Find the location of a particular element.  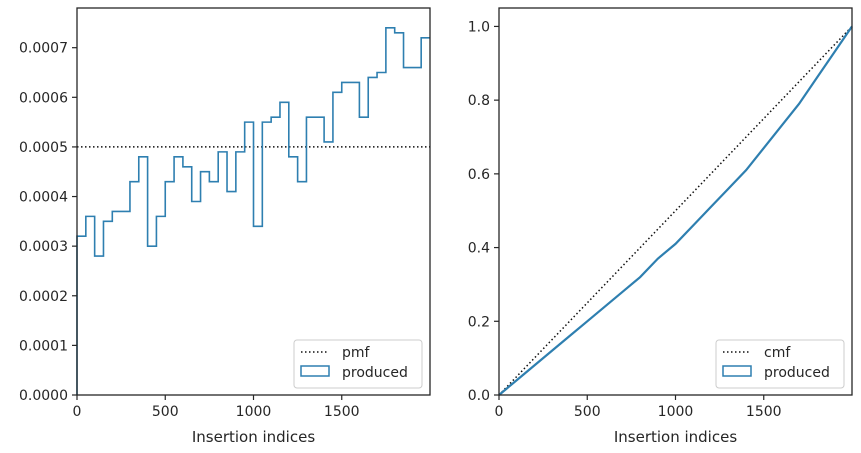

cmf-legend-label-reference: cmf is located at coordinates (777, 353).